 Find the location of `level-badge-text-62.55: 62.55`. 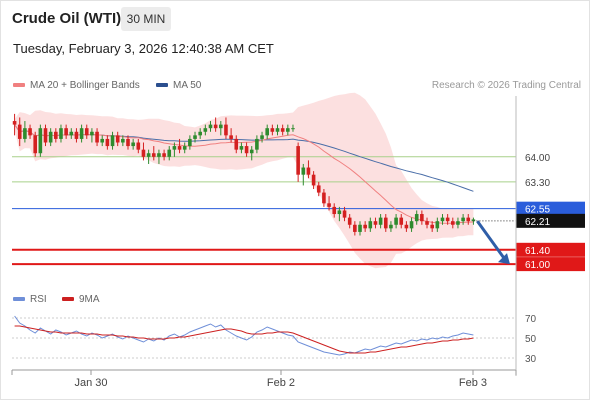

level-badge-text-62.55: 62.55 is located at coordinates (537, 210).